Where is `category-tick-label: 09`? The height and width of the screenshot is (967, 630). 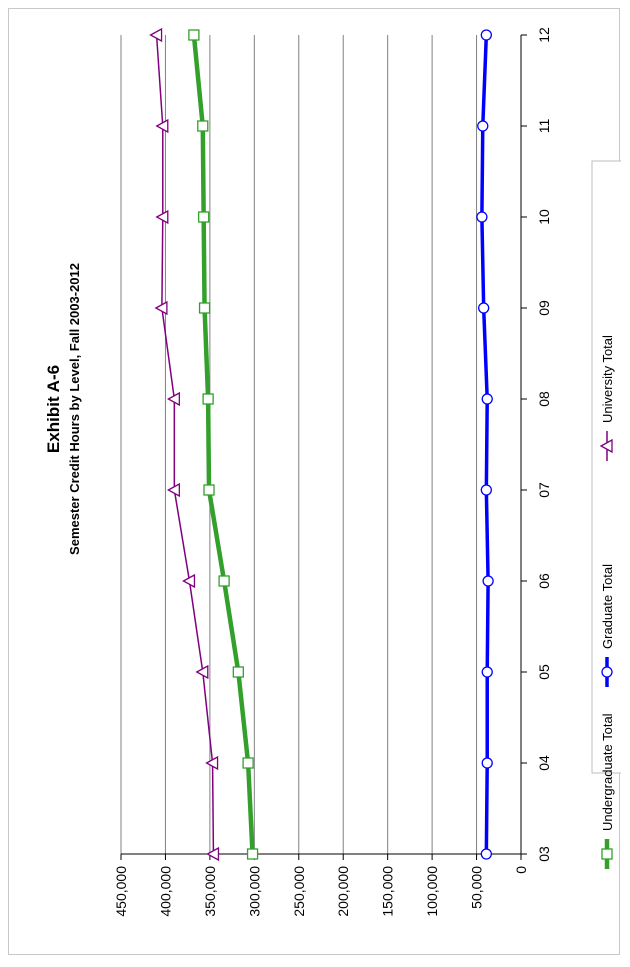 category-tick-label: 09 is located at coordinates (544, 308).